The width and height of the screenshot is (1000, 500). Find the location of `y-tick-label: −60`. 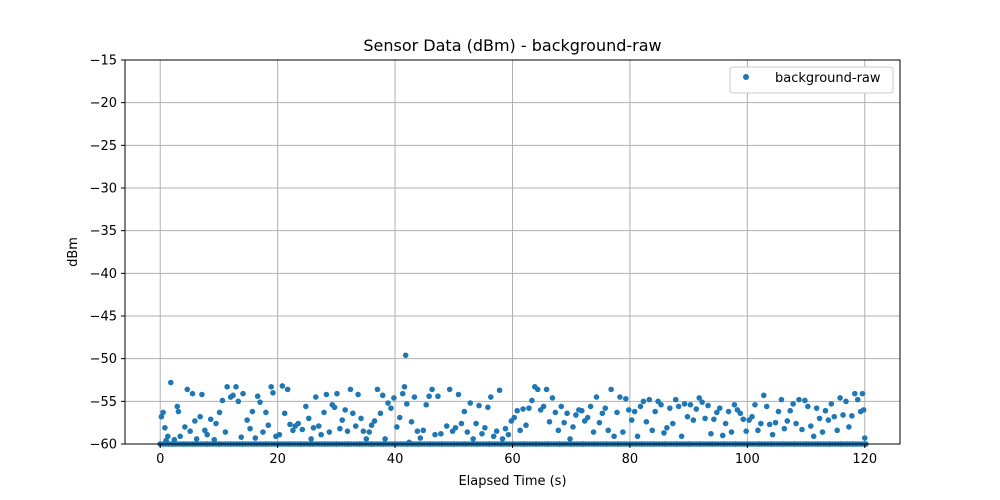

y-tick-label: −60 is located at coordinates (103, 445).